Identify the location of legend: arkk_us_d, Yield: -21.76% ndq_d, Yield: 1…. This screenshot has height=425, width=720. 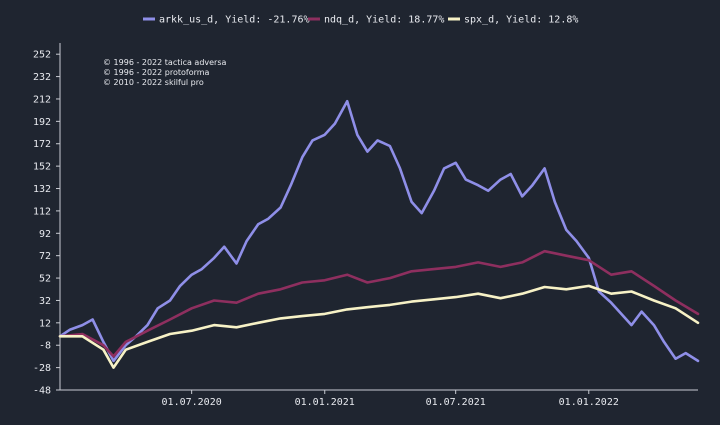
(360, 20).